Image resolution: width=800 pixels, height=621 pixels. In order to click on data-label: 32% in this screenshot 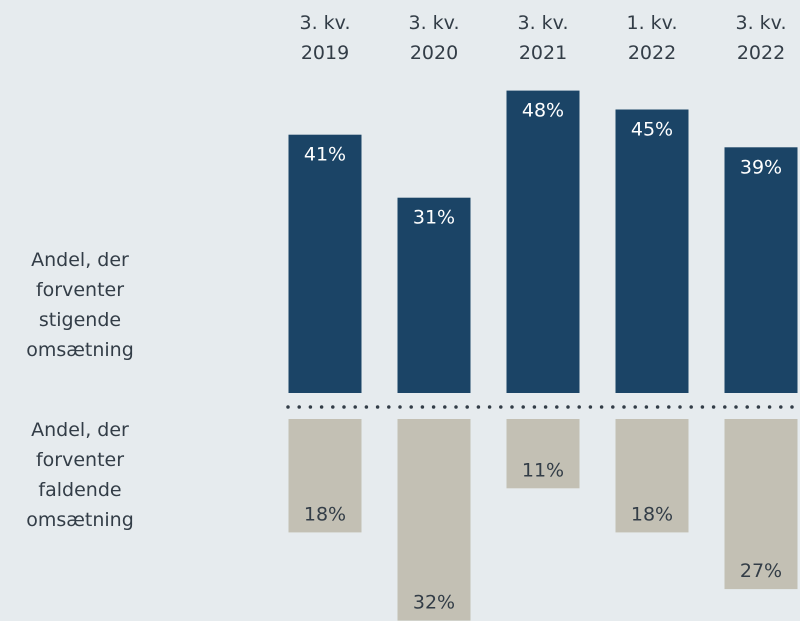, I will do `click(434, 603)`.